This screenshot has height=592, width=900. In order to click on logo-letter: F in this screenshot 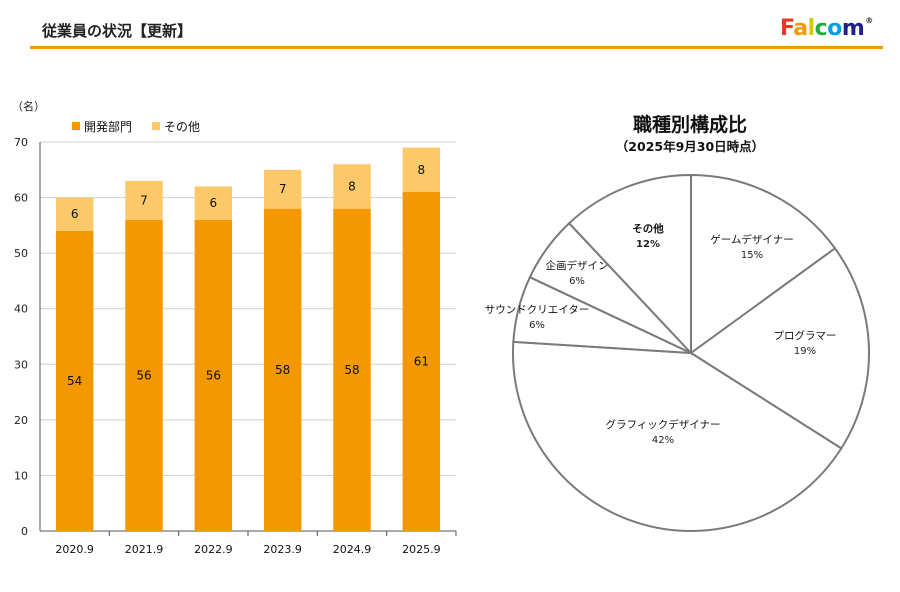, I will do `click(787, 28)`.